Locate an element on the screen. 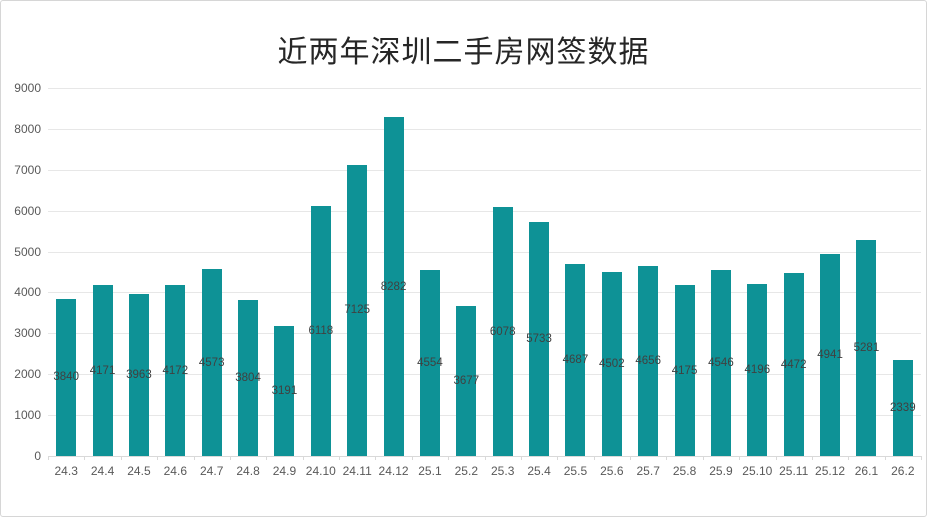  x-axis-category-label: 24.5 is located at coordinates (139, 471).